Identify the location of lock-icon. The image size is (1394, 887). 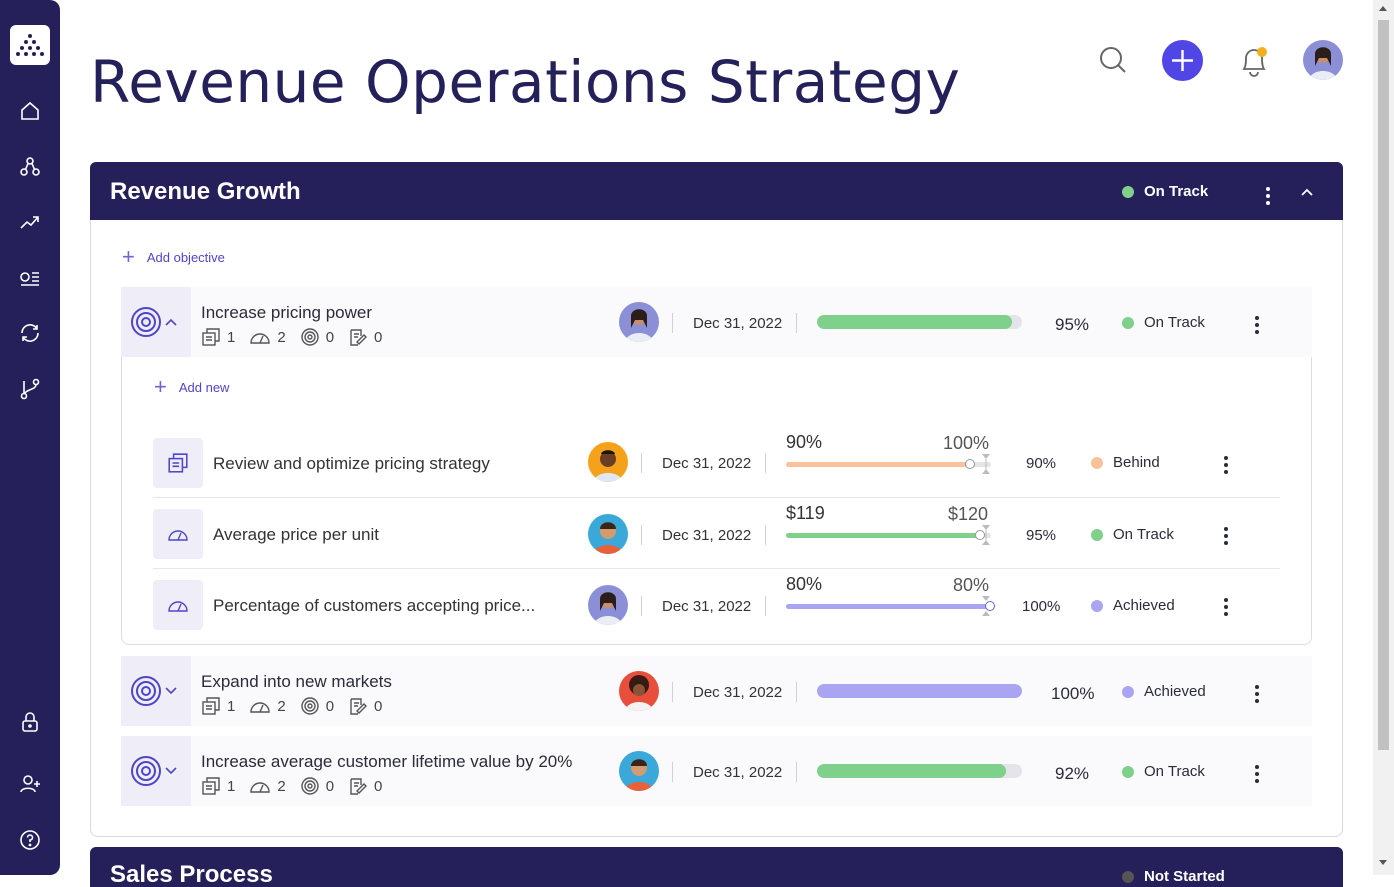
(30, 722).